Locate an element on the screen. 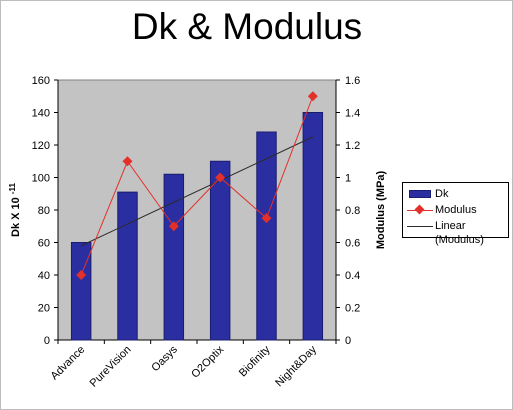 The image size is (513, 410). y-axis-label-right: Modulus (MPa) is located at coordinates (381, 210).